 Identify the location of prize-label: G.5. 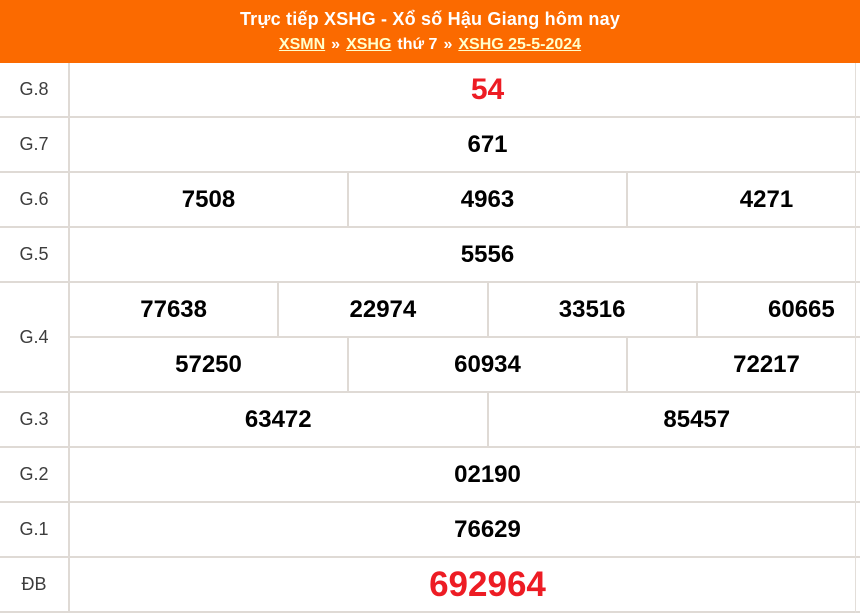
(35, 255).